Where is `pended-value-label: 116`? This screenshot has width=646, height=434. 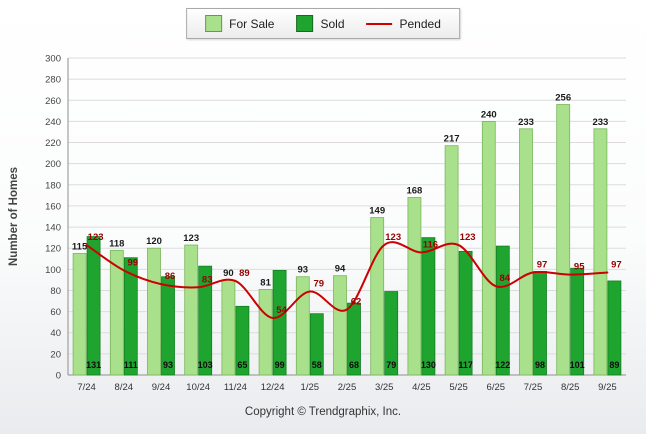 pended-value-label: 116 is located at coordinates (430, 244).